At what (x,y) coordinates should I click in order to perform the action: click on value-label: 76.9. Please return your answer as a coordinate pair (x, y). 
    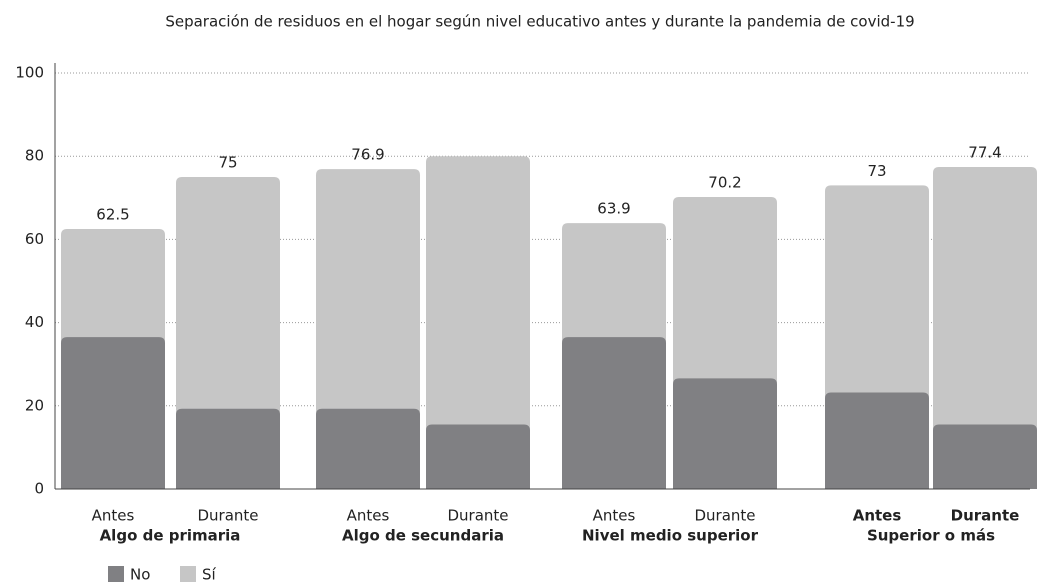
    Looking at the image, I should click on (367, 155).